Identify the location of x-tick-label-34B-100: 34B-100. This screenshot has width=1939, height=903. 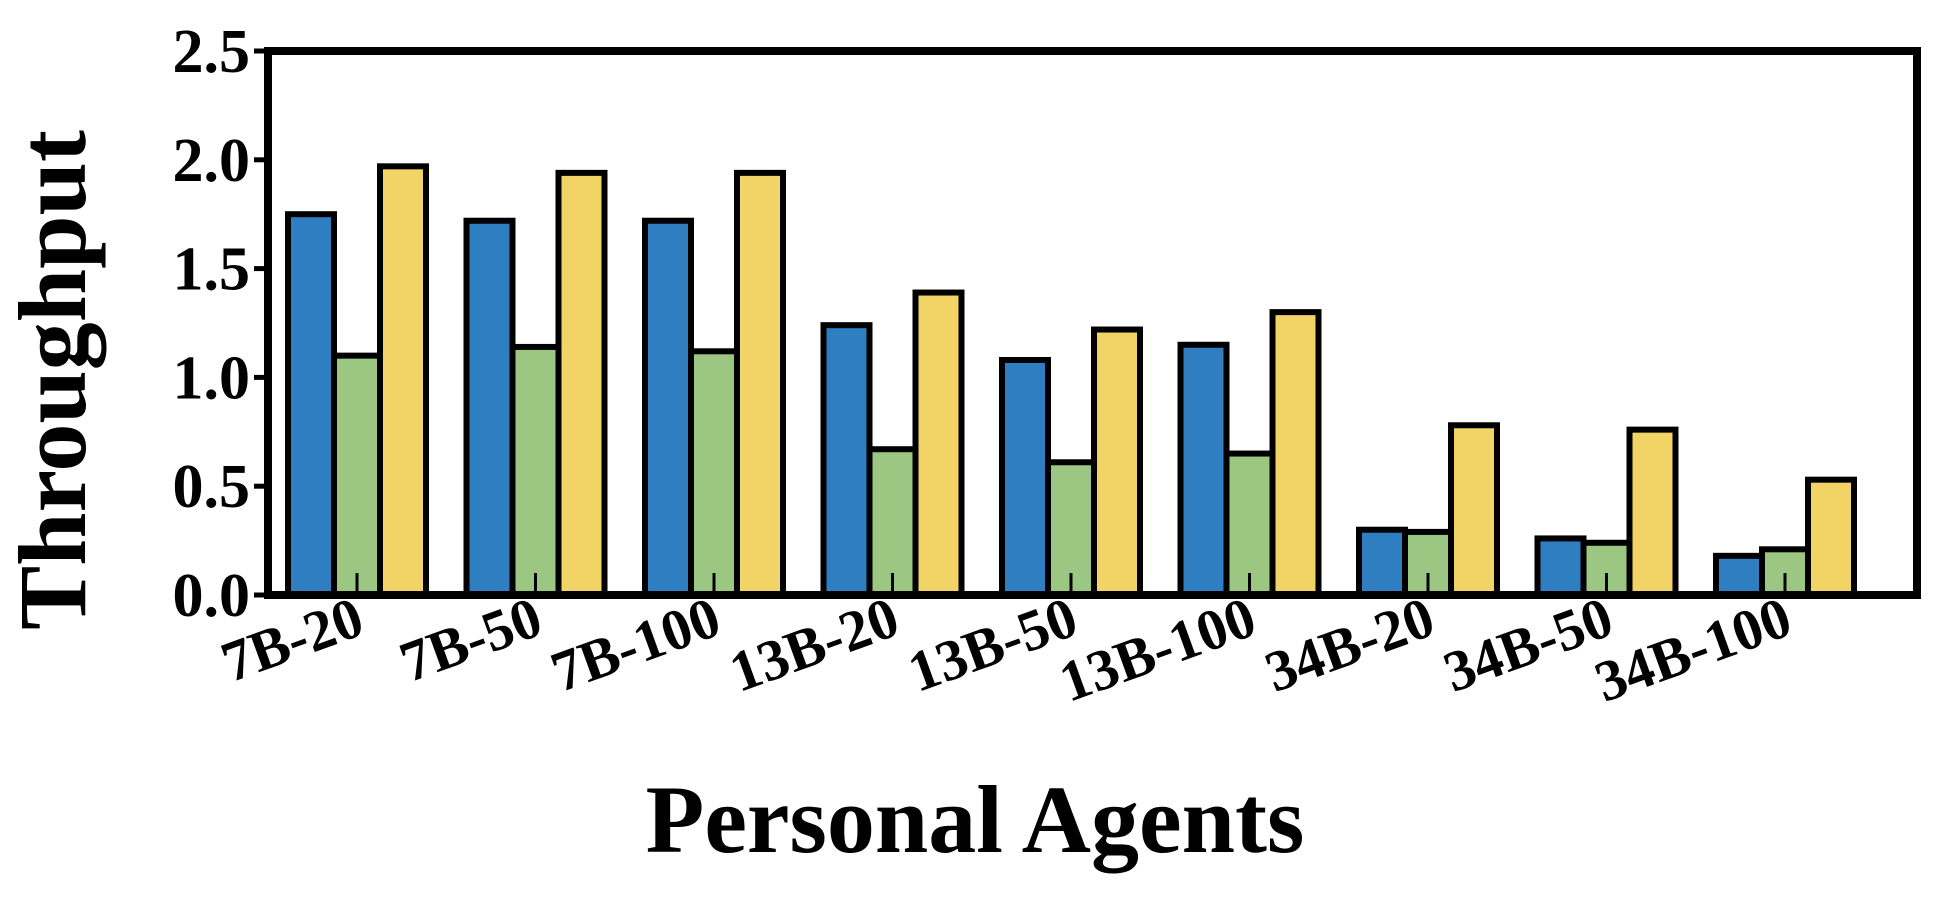
(1692, 649).